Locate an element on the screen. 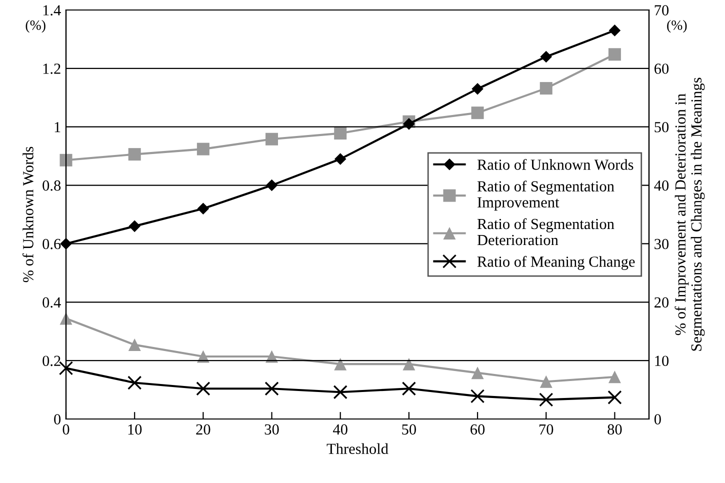  y2-tick-label: 10 is located at coordinates (662, 361).